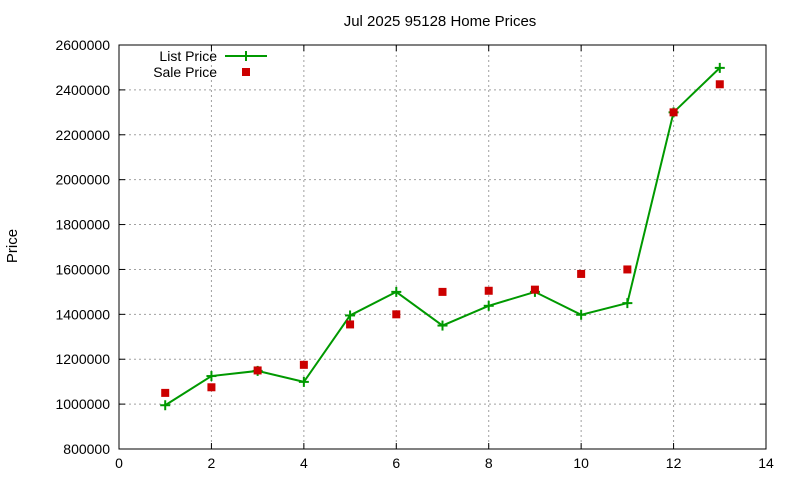 This screenshot has height=480, width=800. Describe the element at coordinates (82, 359) in the screenshot. I see `y-tick-label: 1200000` at that location.